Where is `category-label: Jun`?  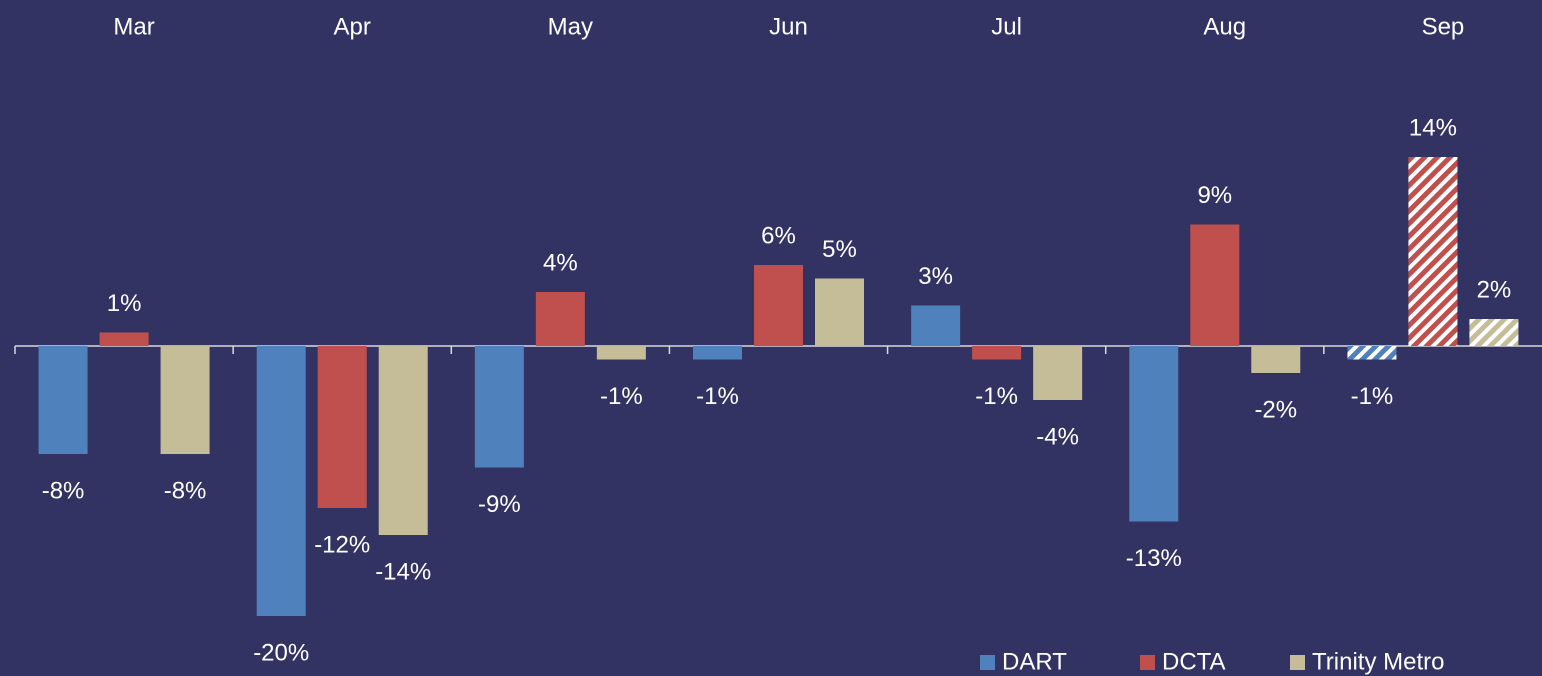 category-label: Jun is located at coordinates (788, 26).